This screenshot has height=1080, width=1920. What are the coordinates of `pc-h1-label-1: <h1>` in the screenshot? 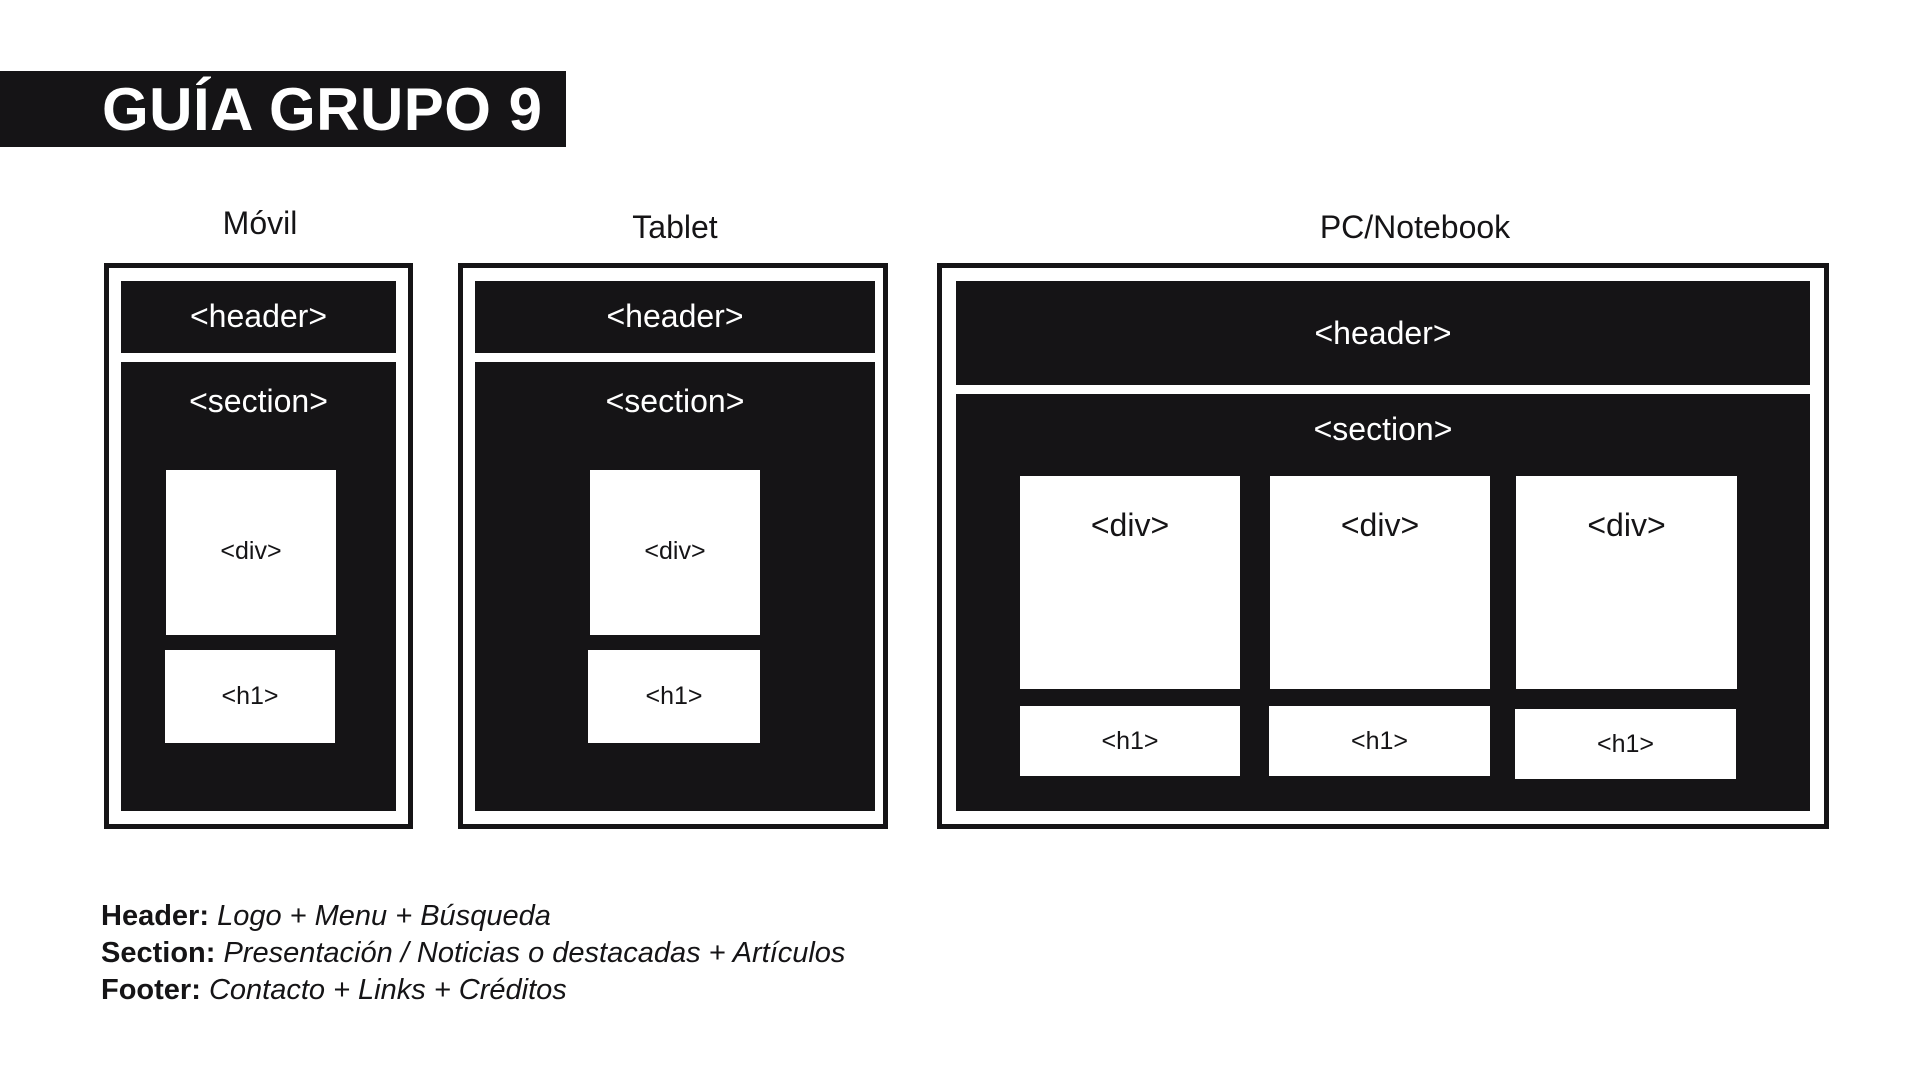 It's located at (1130, 741).